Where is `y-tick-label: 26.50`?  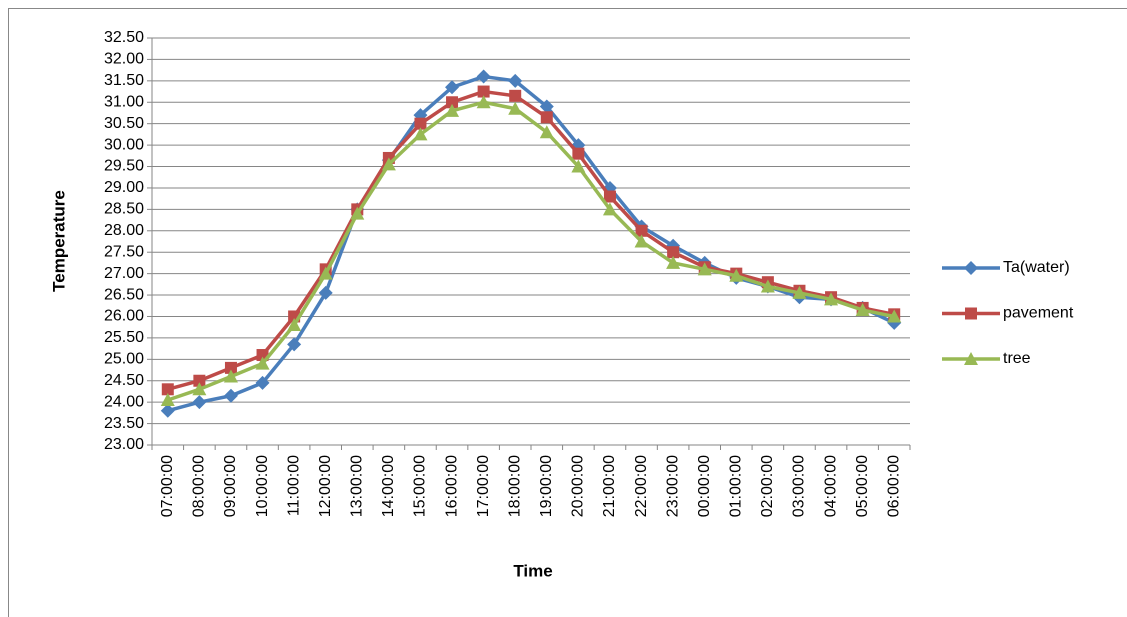
y-tick-label: 26.50 is located at coordinates (124, 294).